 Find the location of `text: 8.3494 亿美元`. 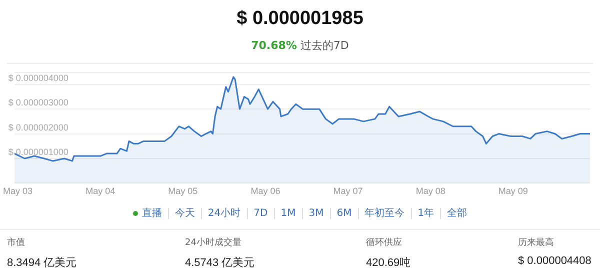

text: 8.3494 亿美元 is located at coordinates (42, 263).